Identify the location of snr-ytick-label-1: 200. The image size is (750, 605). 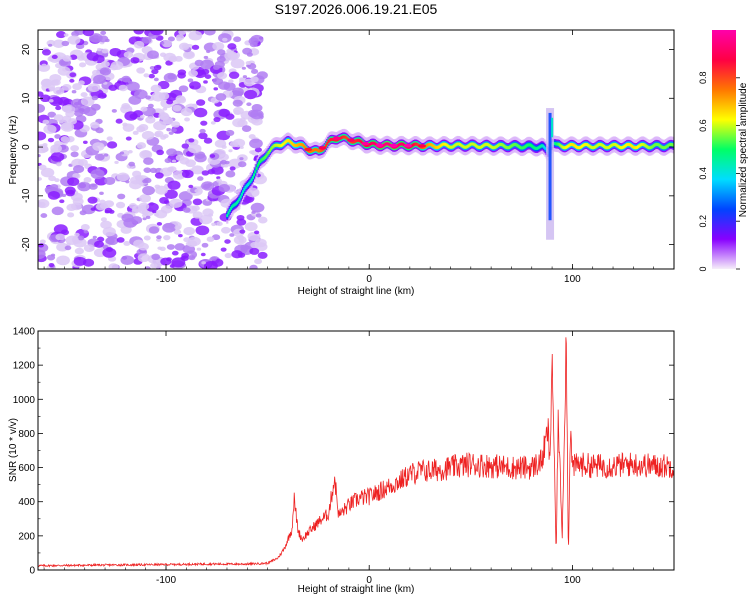
(26, 536).